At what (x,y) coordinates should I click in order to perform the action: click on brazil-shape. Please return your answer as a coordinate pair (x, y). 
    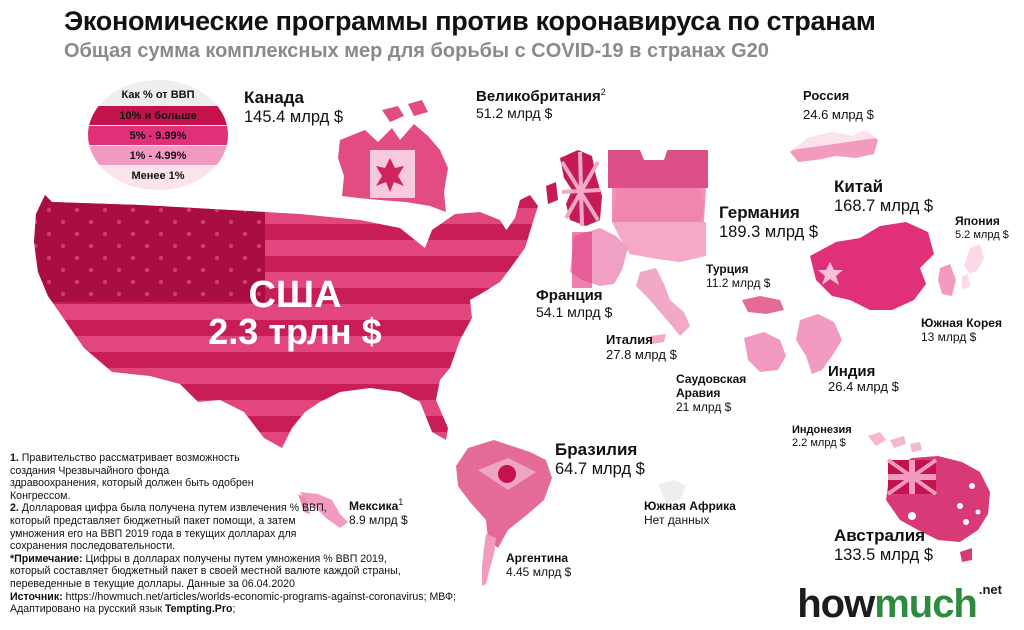
    Looking at the image, I should click on (504, 494).